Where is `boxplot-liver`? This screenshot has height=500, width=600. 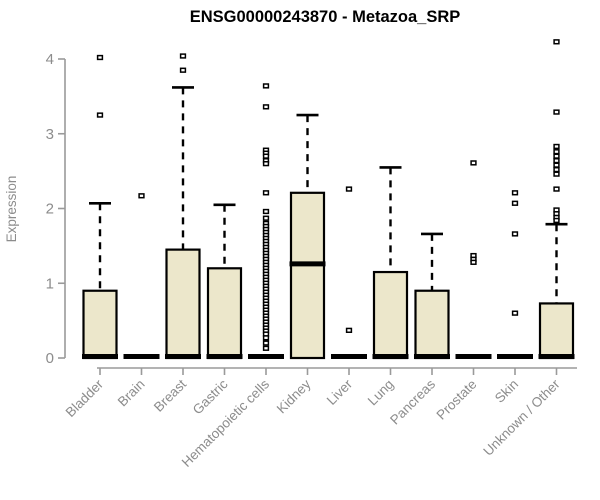
boxplot-liver is located at coordinates (349, 273).